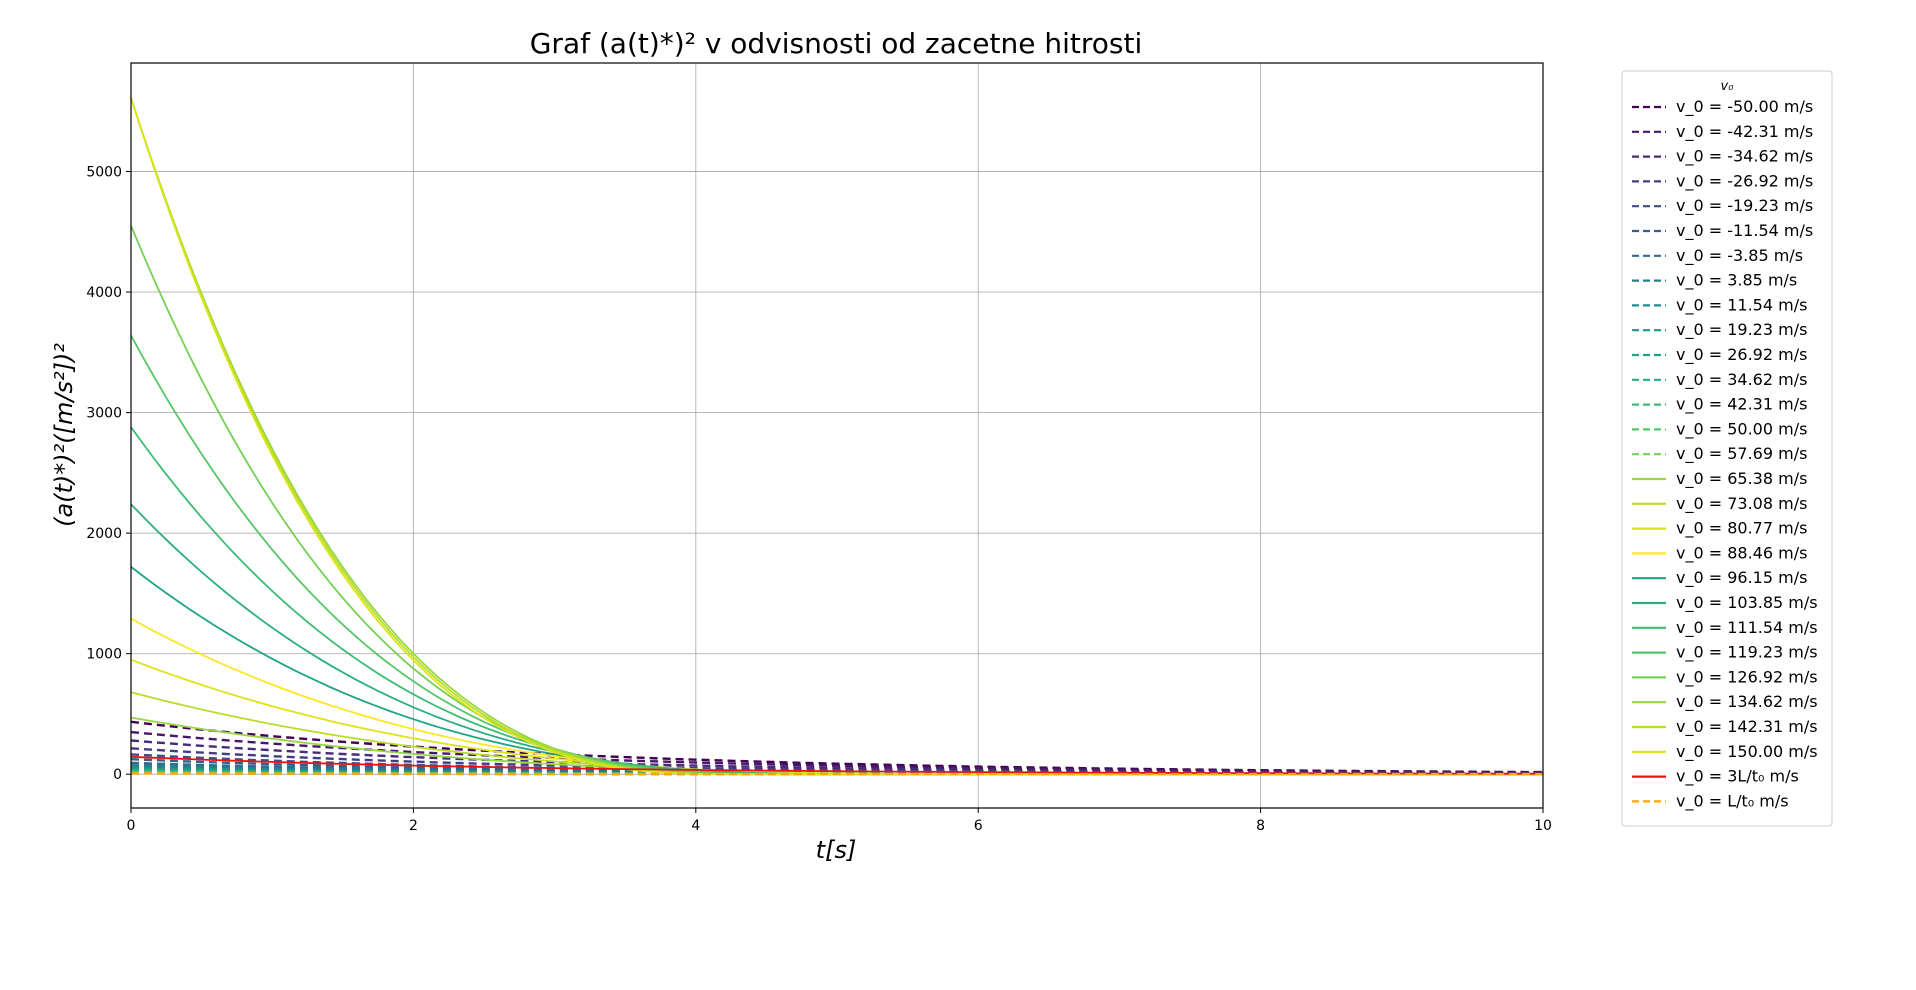 The height and width of the screenshot is (990, 1916). I want to click on legend-label: v_0 = 11.54 m/s, so click(1741, 305).